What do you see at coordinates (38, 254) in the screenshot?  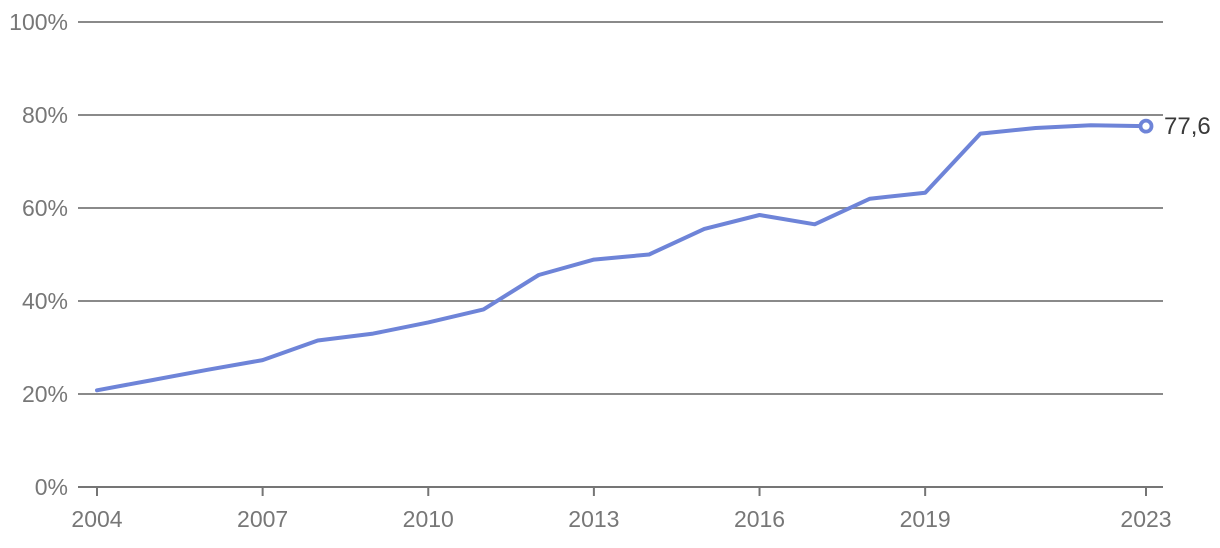 I see `y-axis-labels: 0% 20% 40% 60% 80% 100%` at bounding box center [38, 254].